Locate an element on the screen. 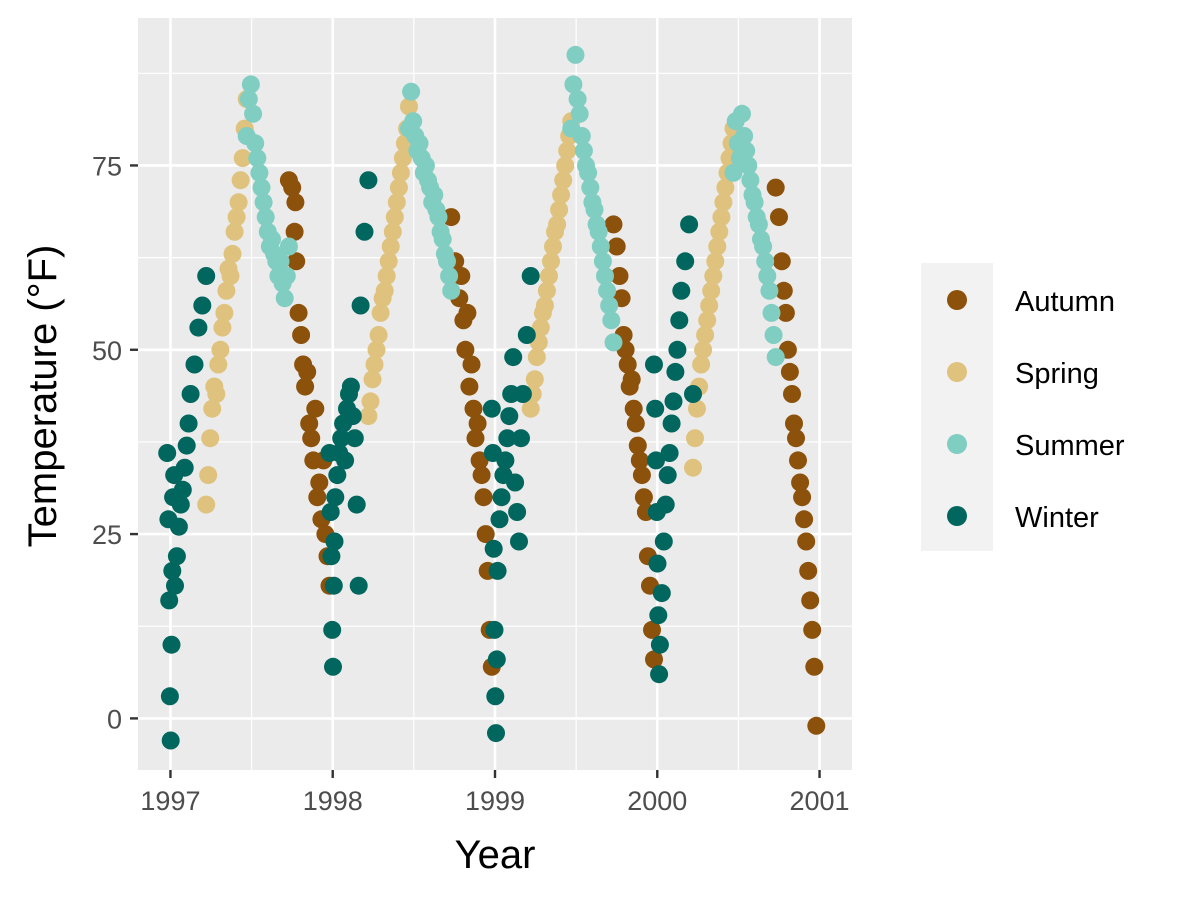  x-axis-title: Year is located at coordinates (495, 855).